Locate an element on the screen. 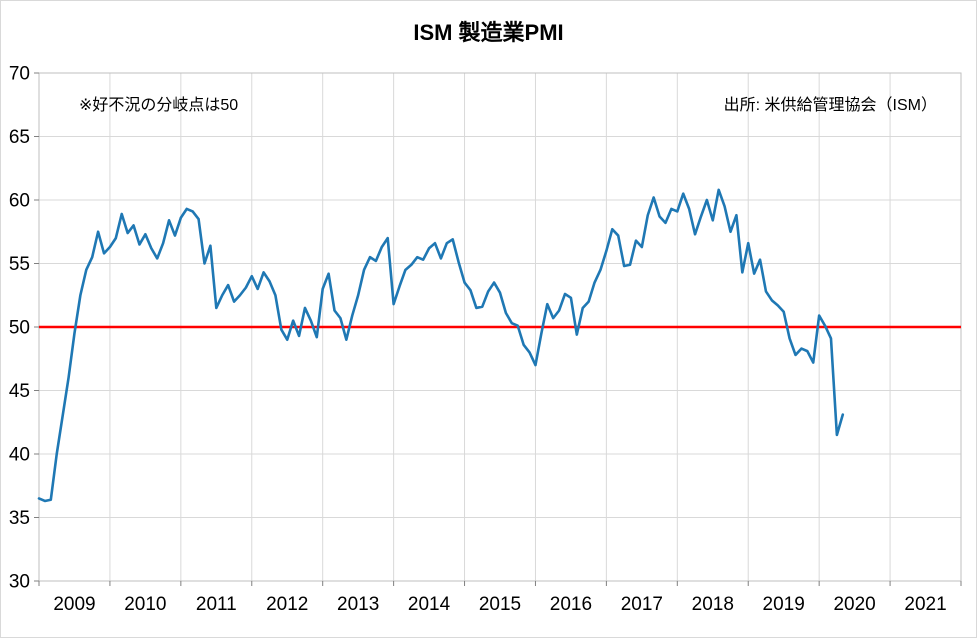 Image resolution: width=977 pixels, height=638 pixels. x-tick-label: 2015 is located at coordinates (500, 604).